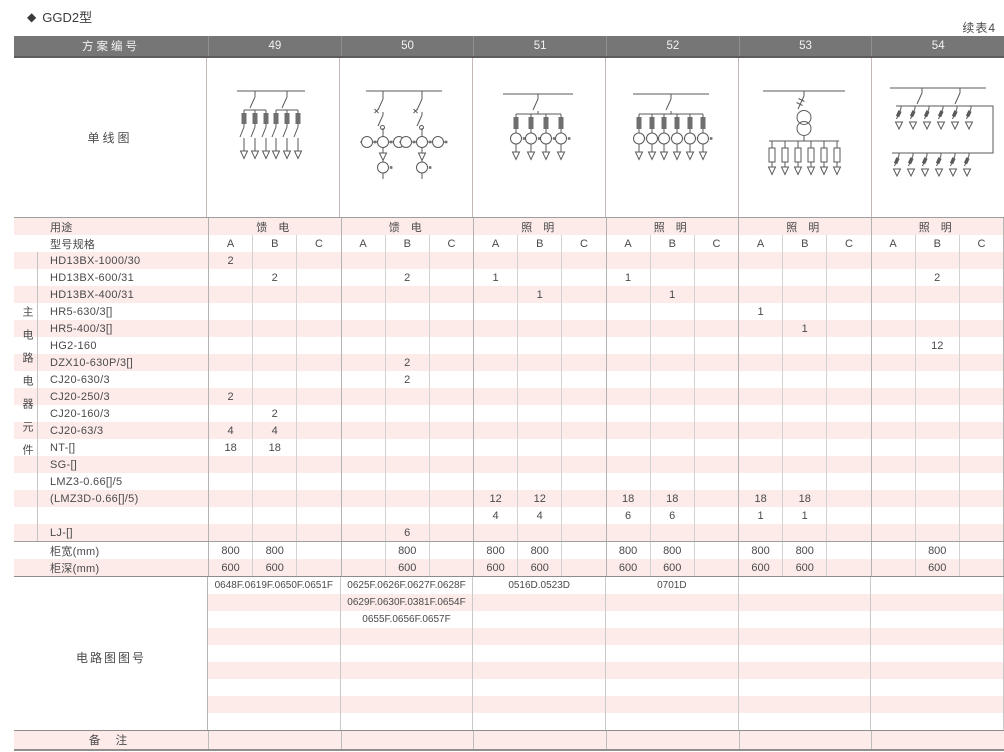  I want to click on cabinet-width-row: 柜宽(mm) 800 800 800 800 800 800 800 800 800 800, so click(509, 550).